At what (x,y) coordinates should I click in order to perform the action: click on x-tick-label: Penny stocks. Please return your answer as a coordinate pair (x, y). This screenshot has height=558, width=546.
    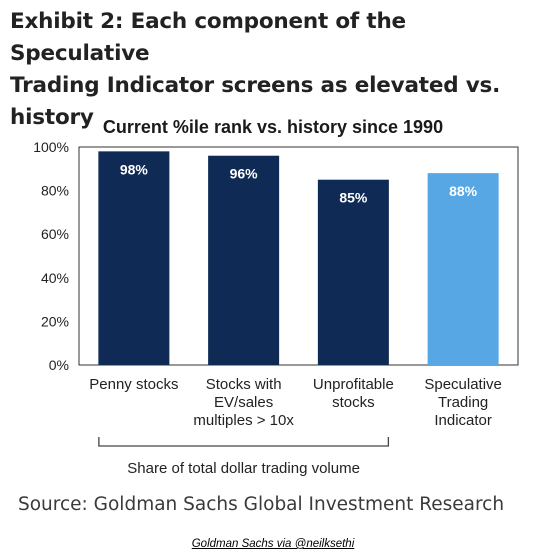
    Looking at the image, I should click on (133, 384).